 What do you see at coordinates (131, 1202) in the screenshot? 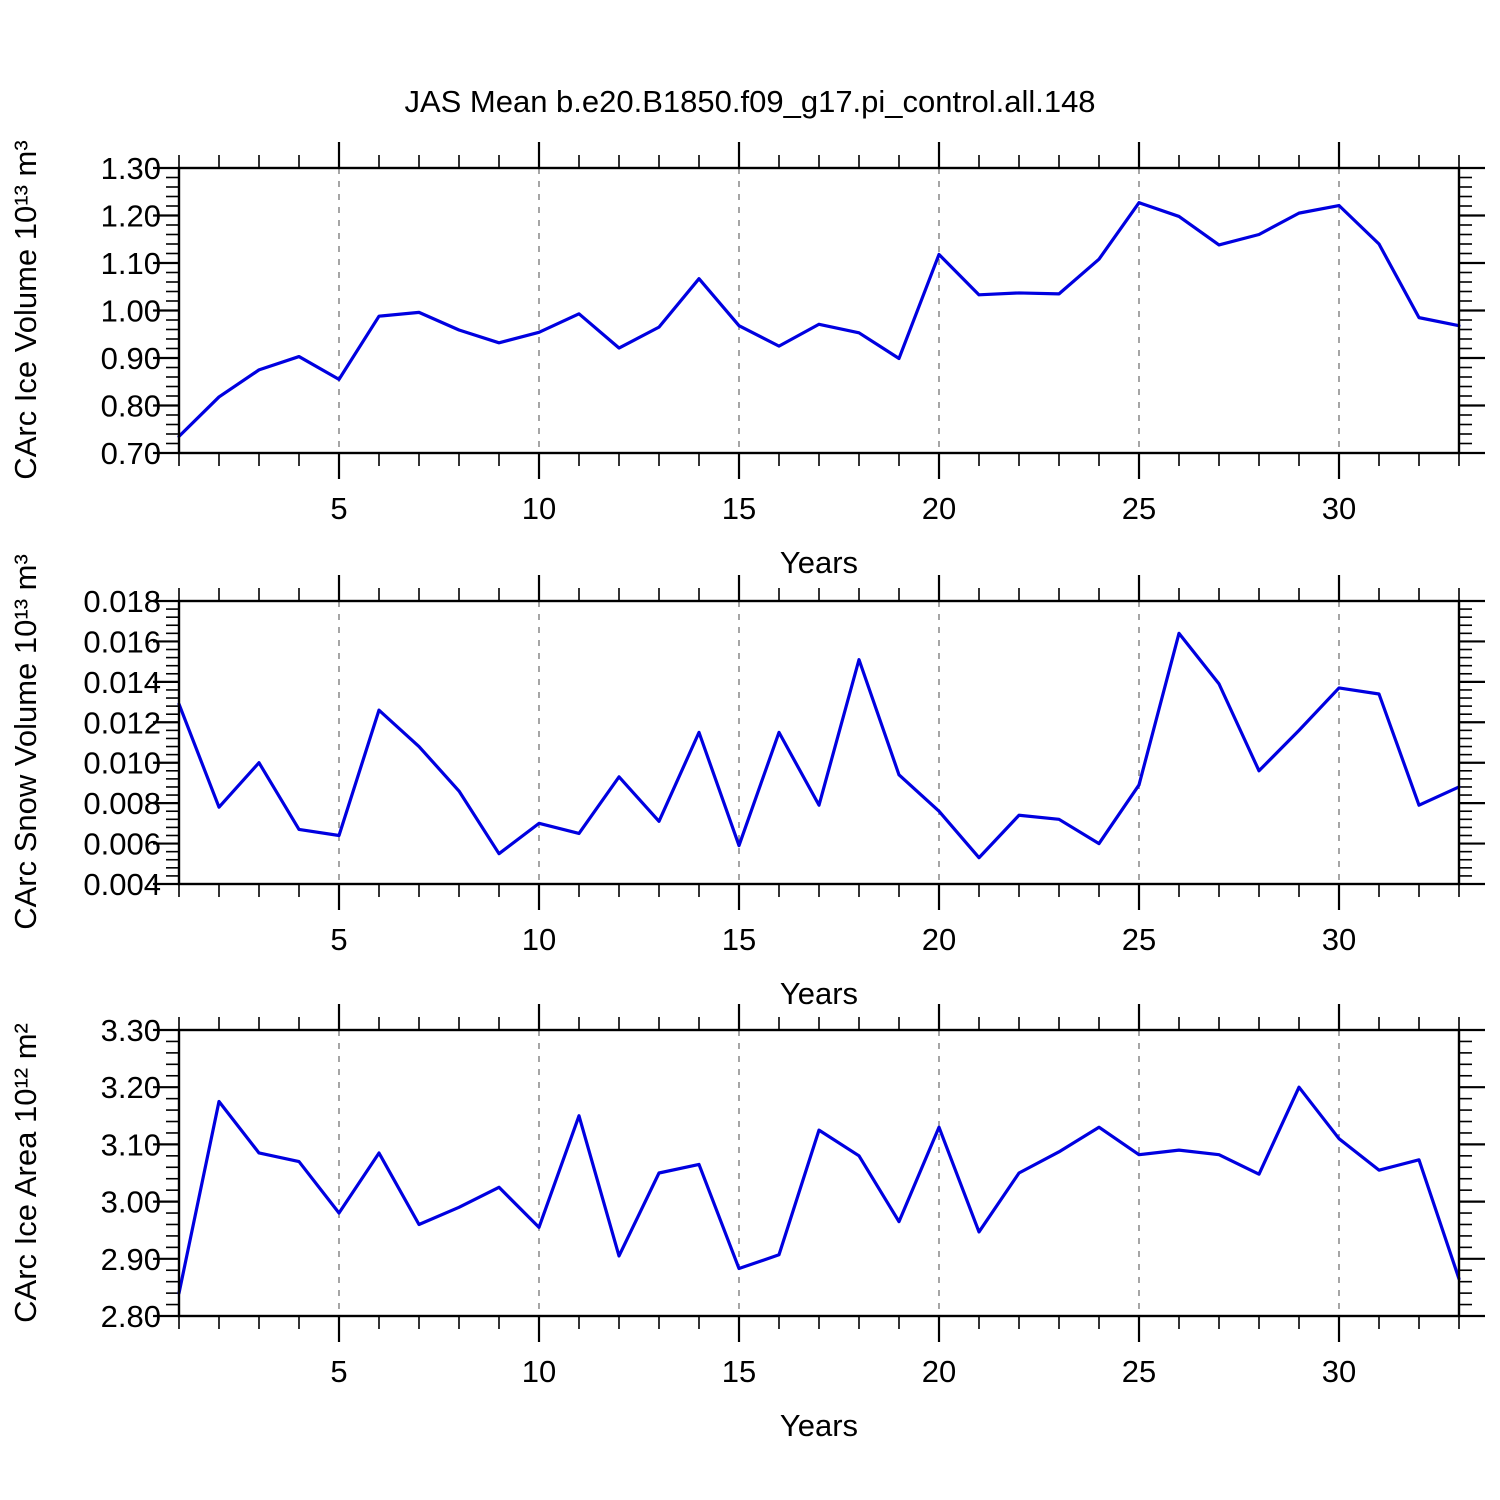
I see `y-tick-label: 3.00` at bounding box center [131, 1202].